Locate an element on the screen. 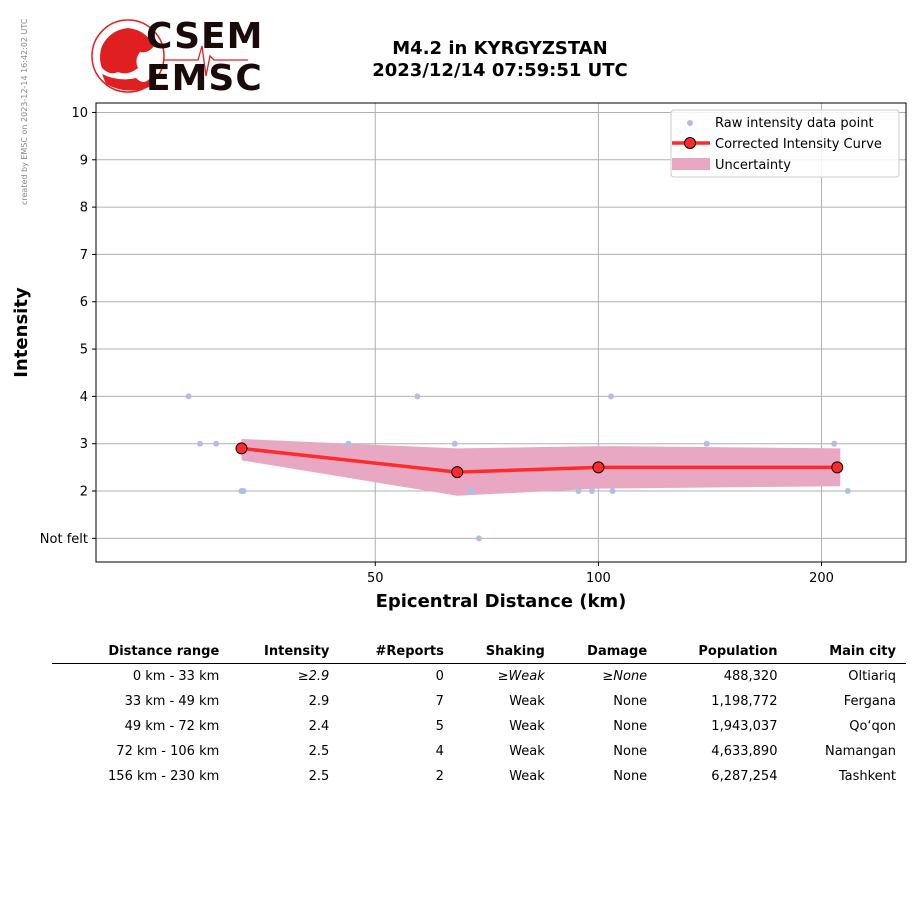 The width and height of the screenshot is (915, 905). table-cell: ≥Weak is located at coordinates (521, 676).